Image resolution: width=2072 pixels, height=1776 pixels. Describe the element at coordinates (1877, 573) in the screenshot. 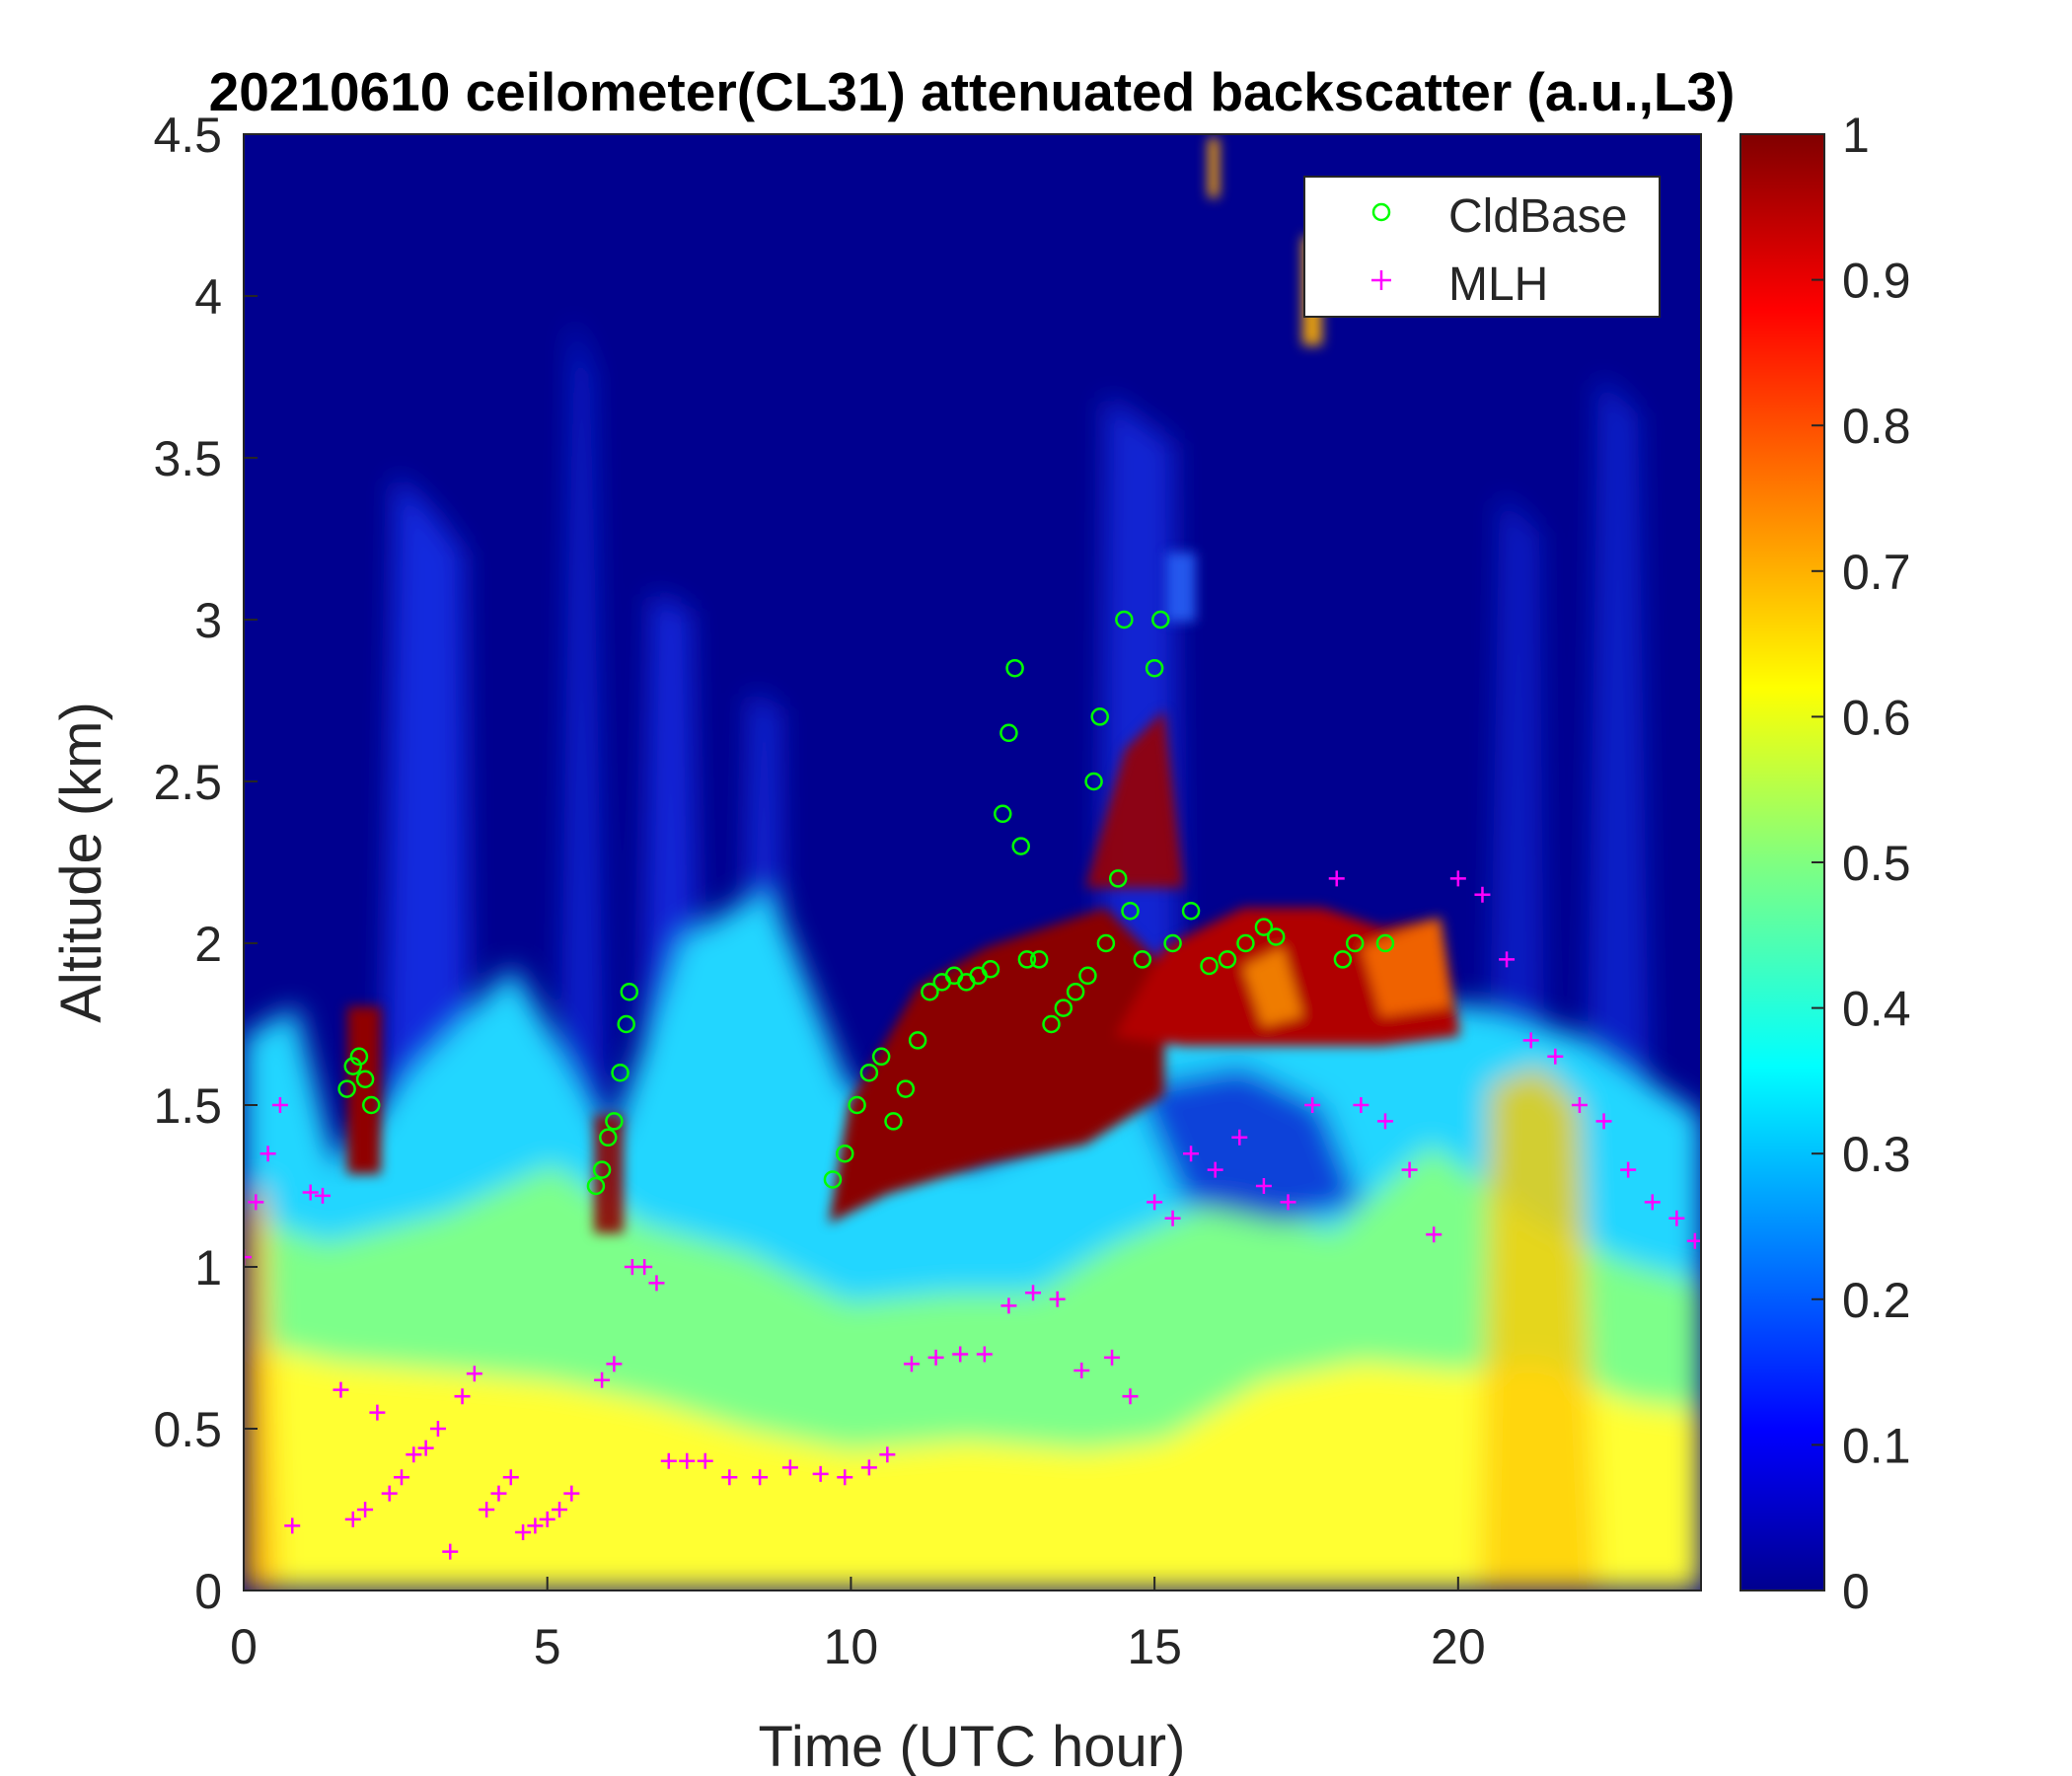

I see `colorbar-tick-label: 0.7` at that location.